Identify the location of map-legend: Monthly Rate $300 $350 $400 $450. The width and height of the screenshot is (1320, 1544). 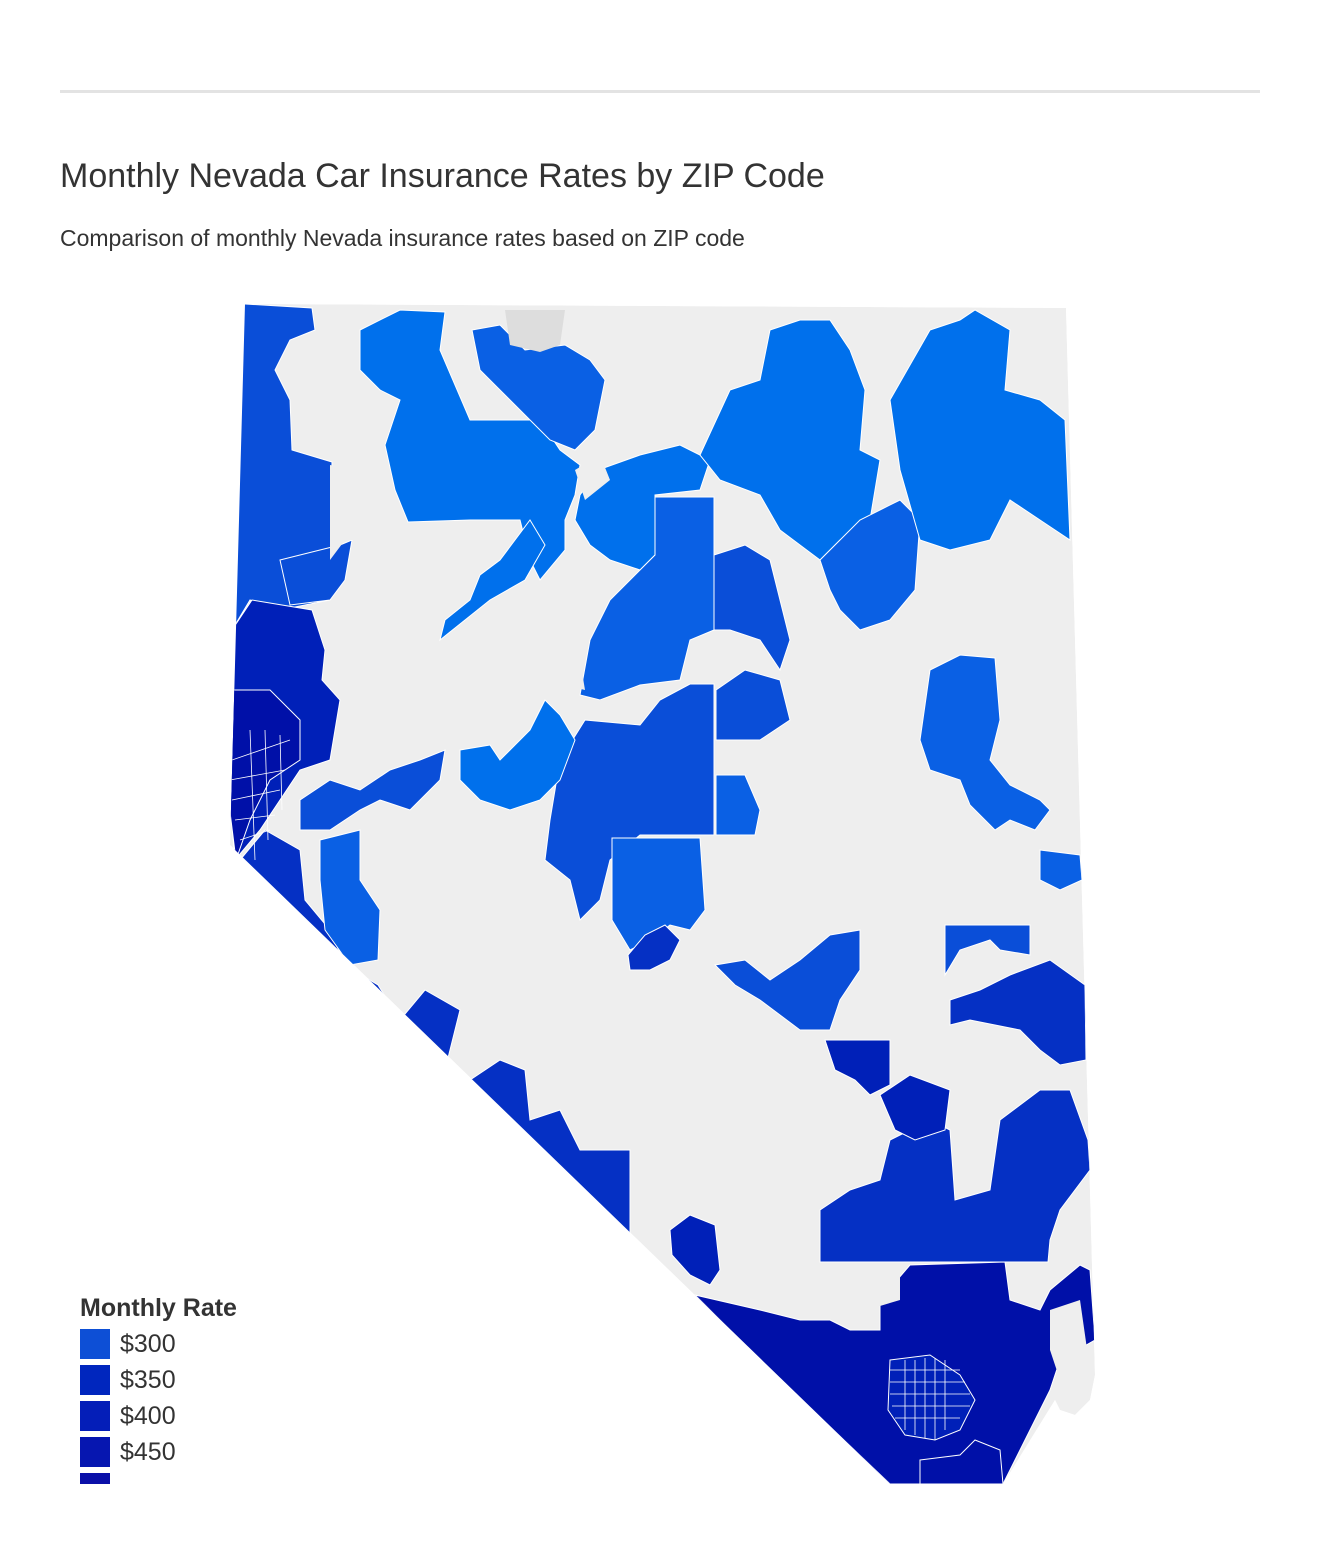
(220, 1387).